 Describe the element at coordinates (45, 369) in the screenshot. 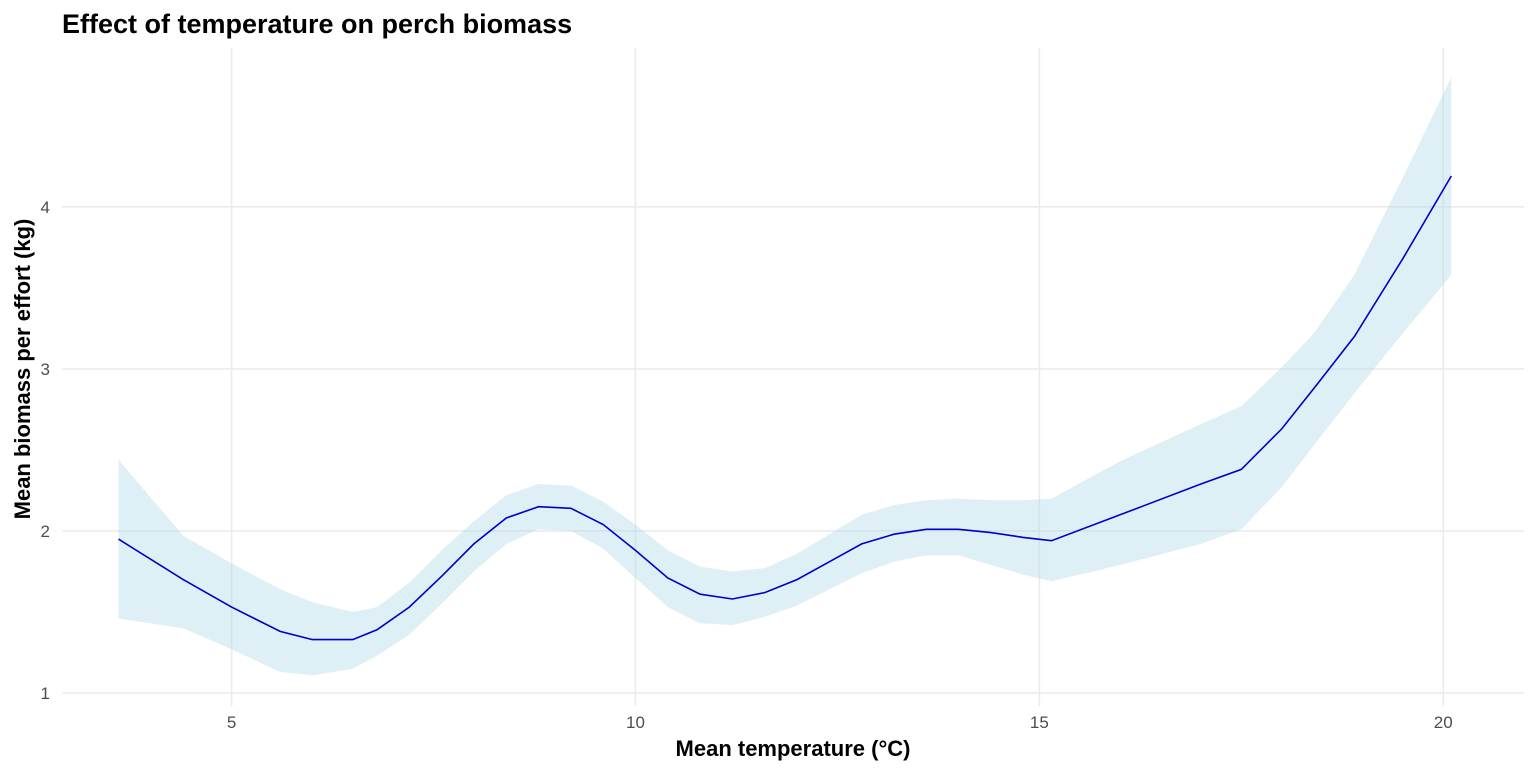

I see `y-tick-label: 3` at that location.